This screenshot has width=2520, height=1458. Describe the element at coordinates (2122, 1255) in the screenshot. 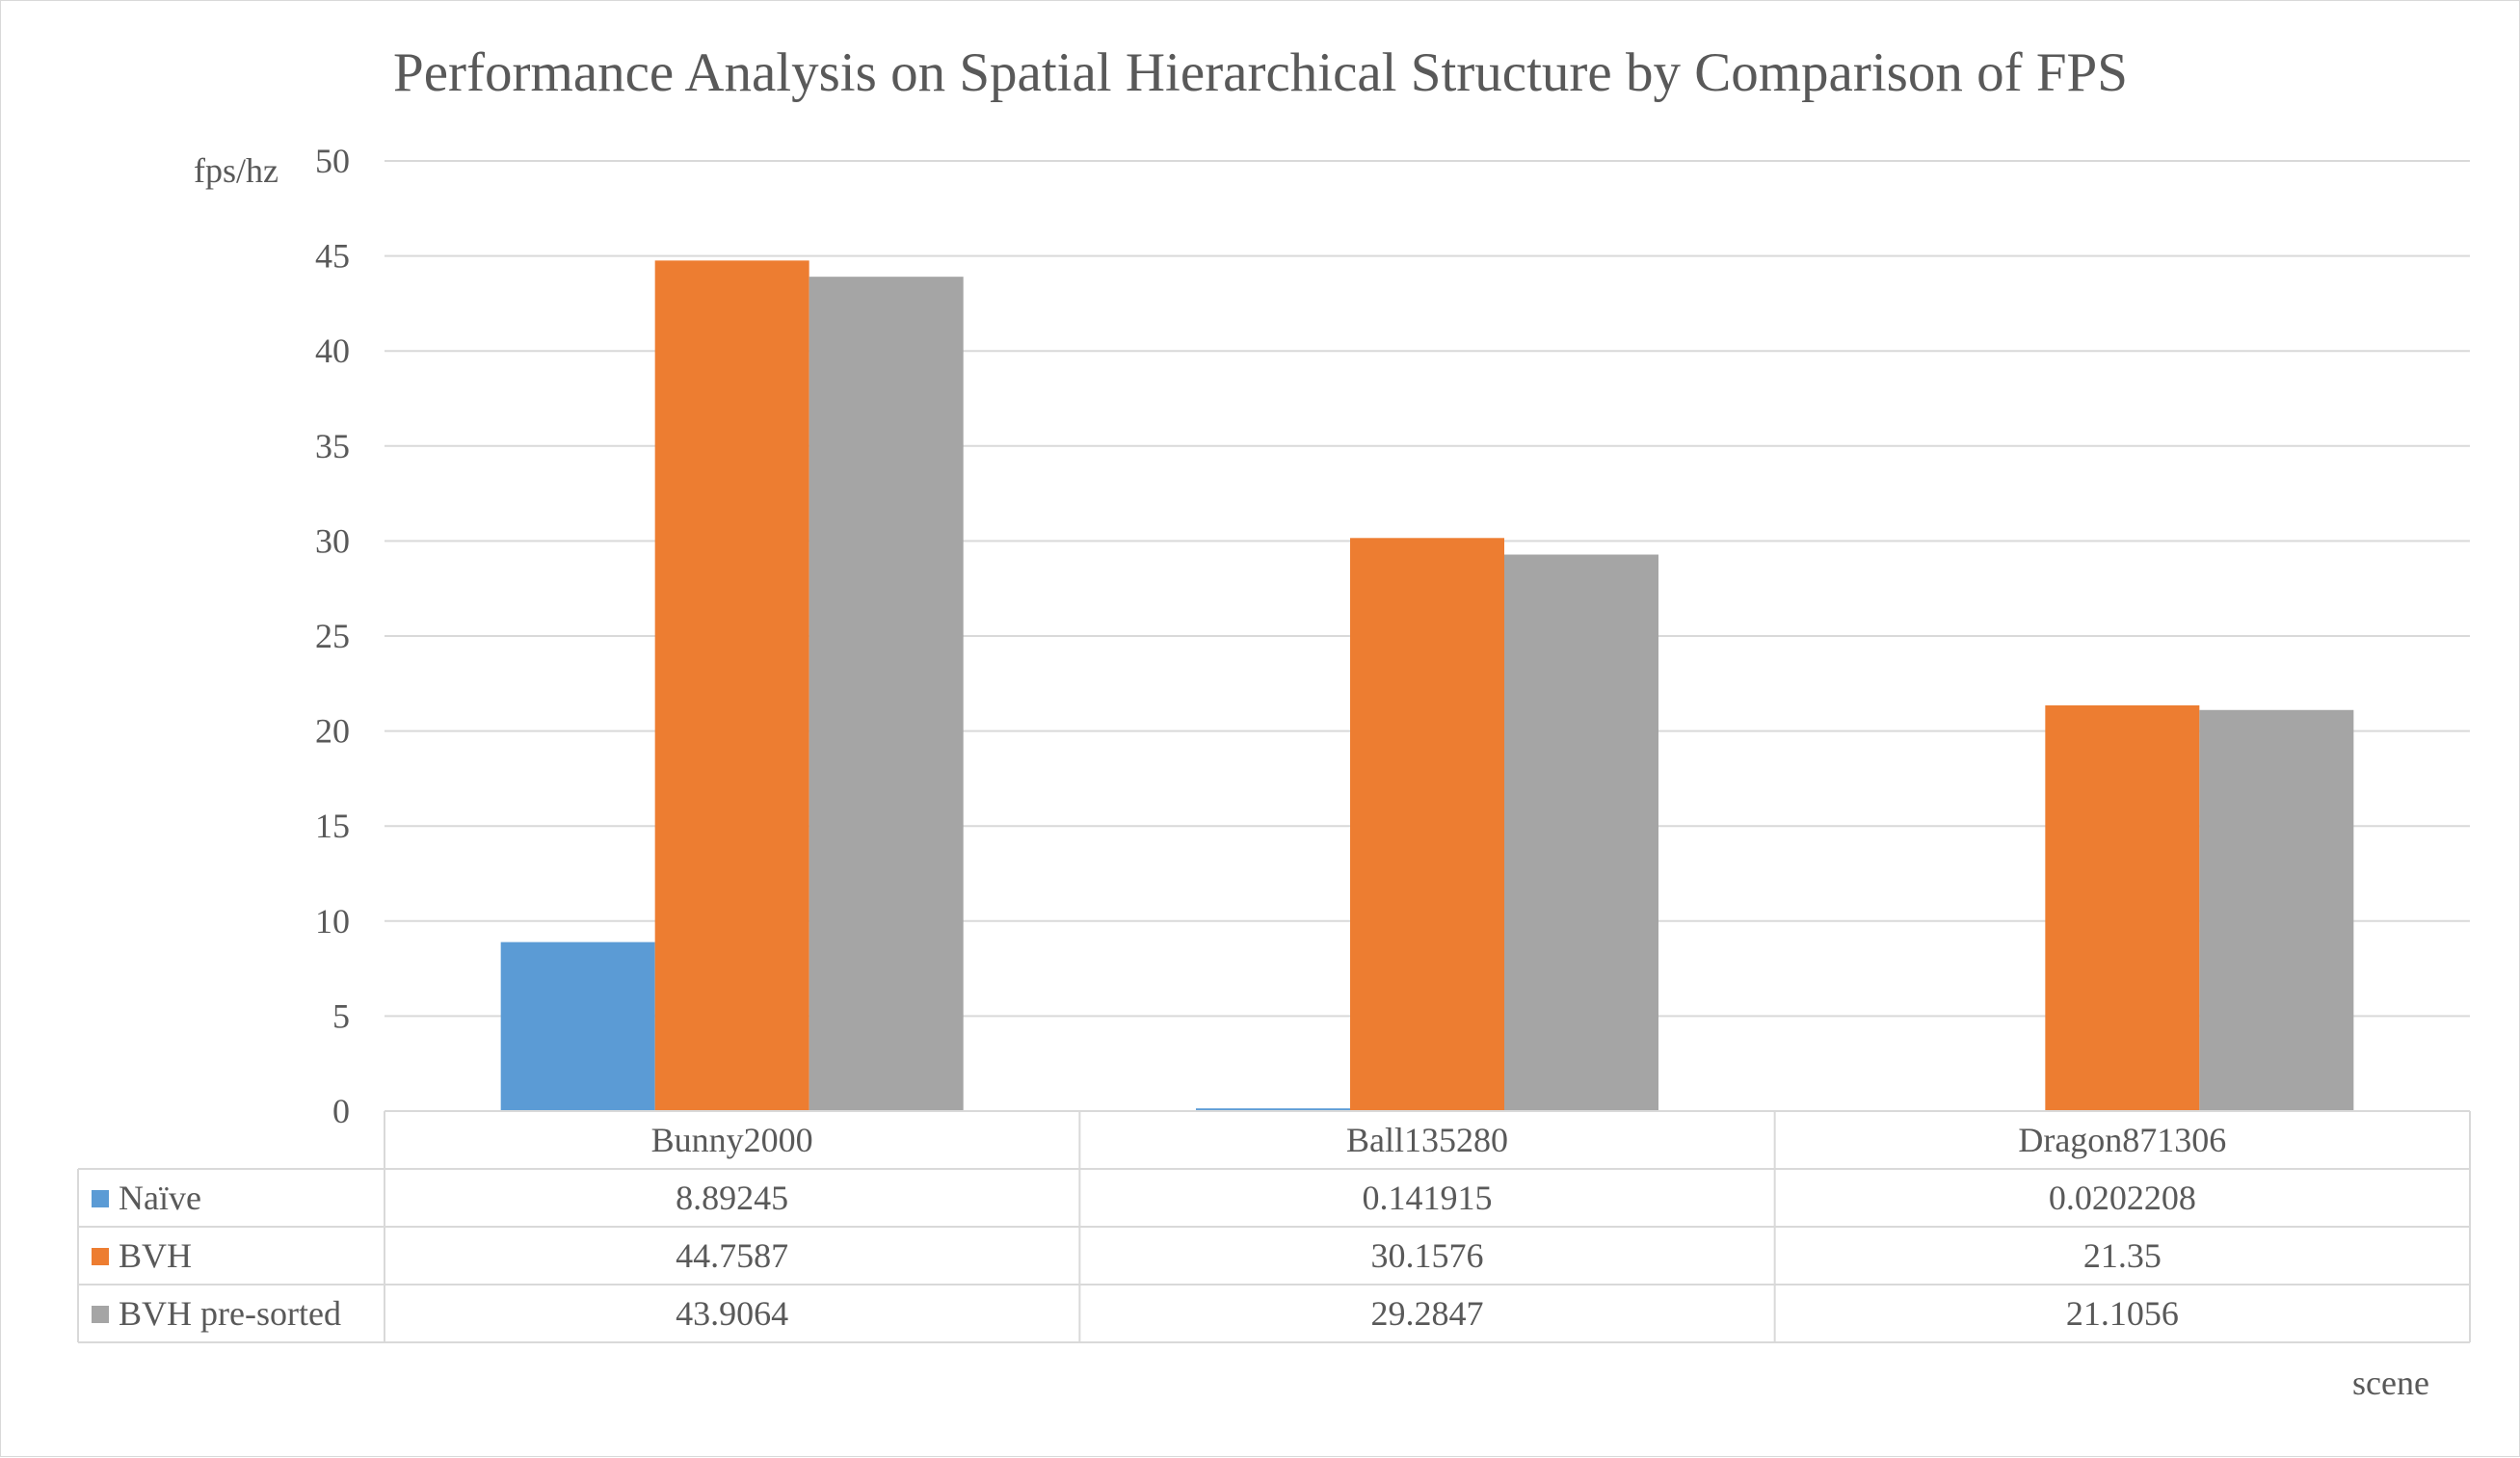

I see `data-label: 21.35` at that location.